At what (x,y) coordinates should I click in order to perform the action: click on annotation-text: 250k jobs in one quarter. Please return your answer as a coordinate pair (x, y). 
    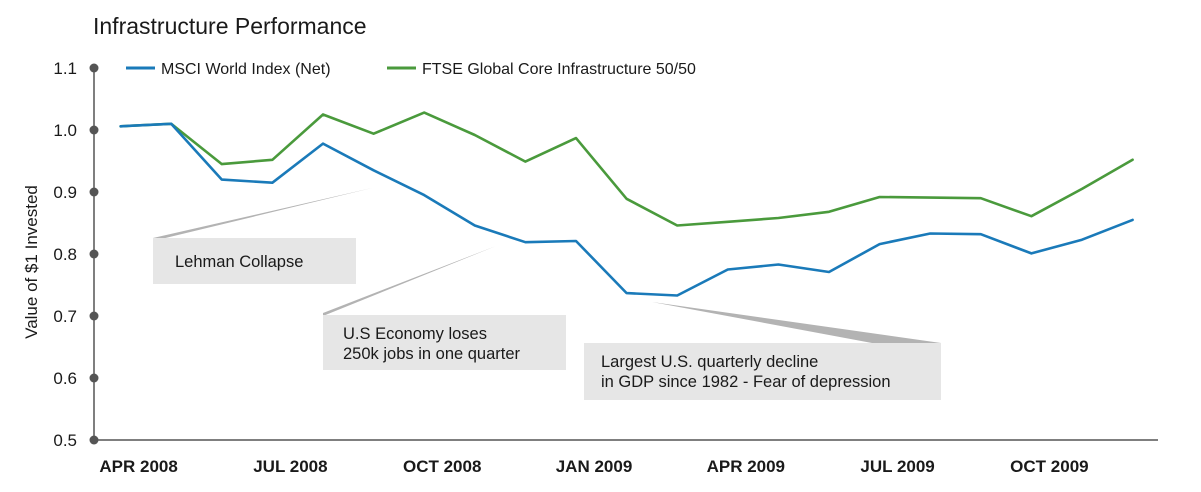
    Looking at the image, I should click on (432, 354).